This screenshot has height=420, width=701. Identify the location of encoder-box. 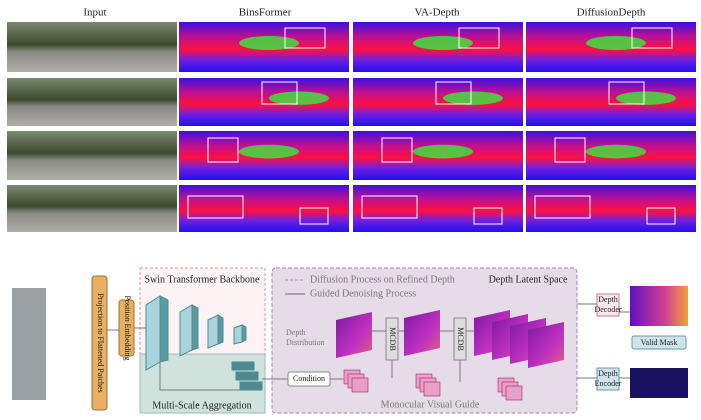
(608, 379).